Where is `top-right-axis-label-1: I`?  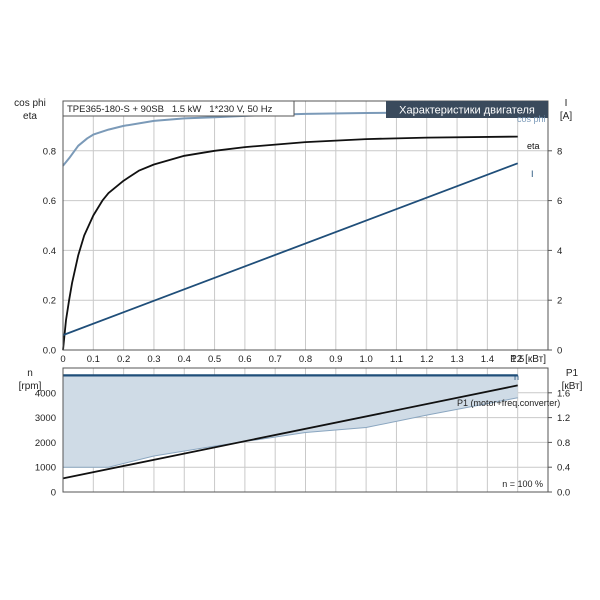
top-right-axis-label-1: I is located at coordinates (566, 103).